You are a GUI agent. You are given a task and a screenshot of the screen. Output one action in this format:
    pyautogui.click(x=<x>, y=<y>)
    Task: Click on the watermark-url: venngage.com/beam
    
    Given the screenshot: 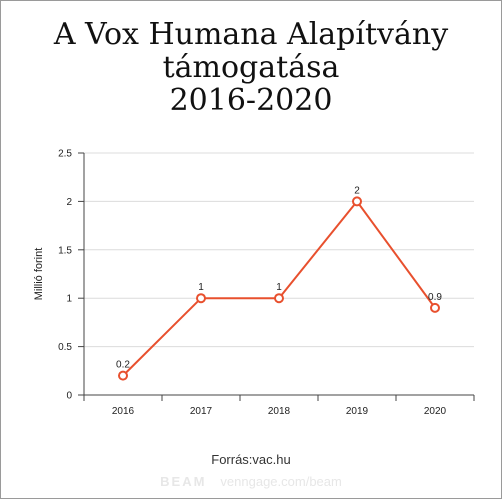 What is the action you would take?
    pyautogui.click(x=281, y=481)
    